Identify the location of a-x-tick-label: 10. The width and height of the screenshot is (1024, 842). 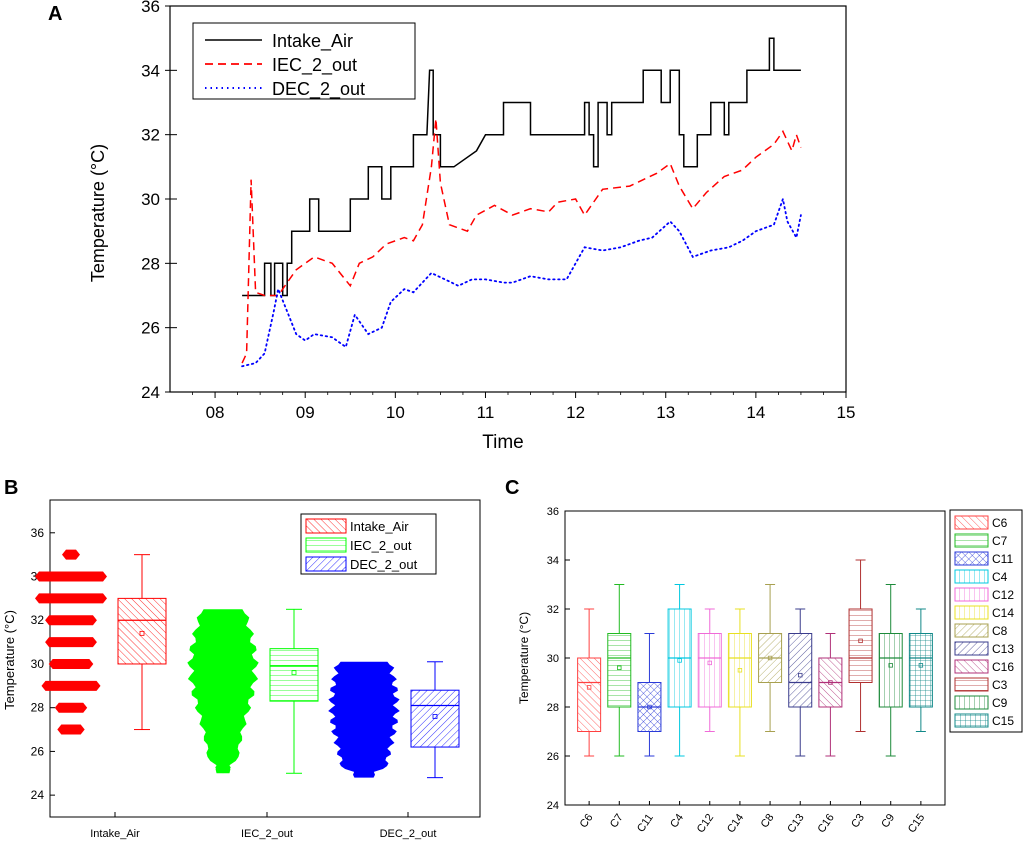
(395, 412).